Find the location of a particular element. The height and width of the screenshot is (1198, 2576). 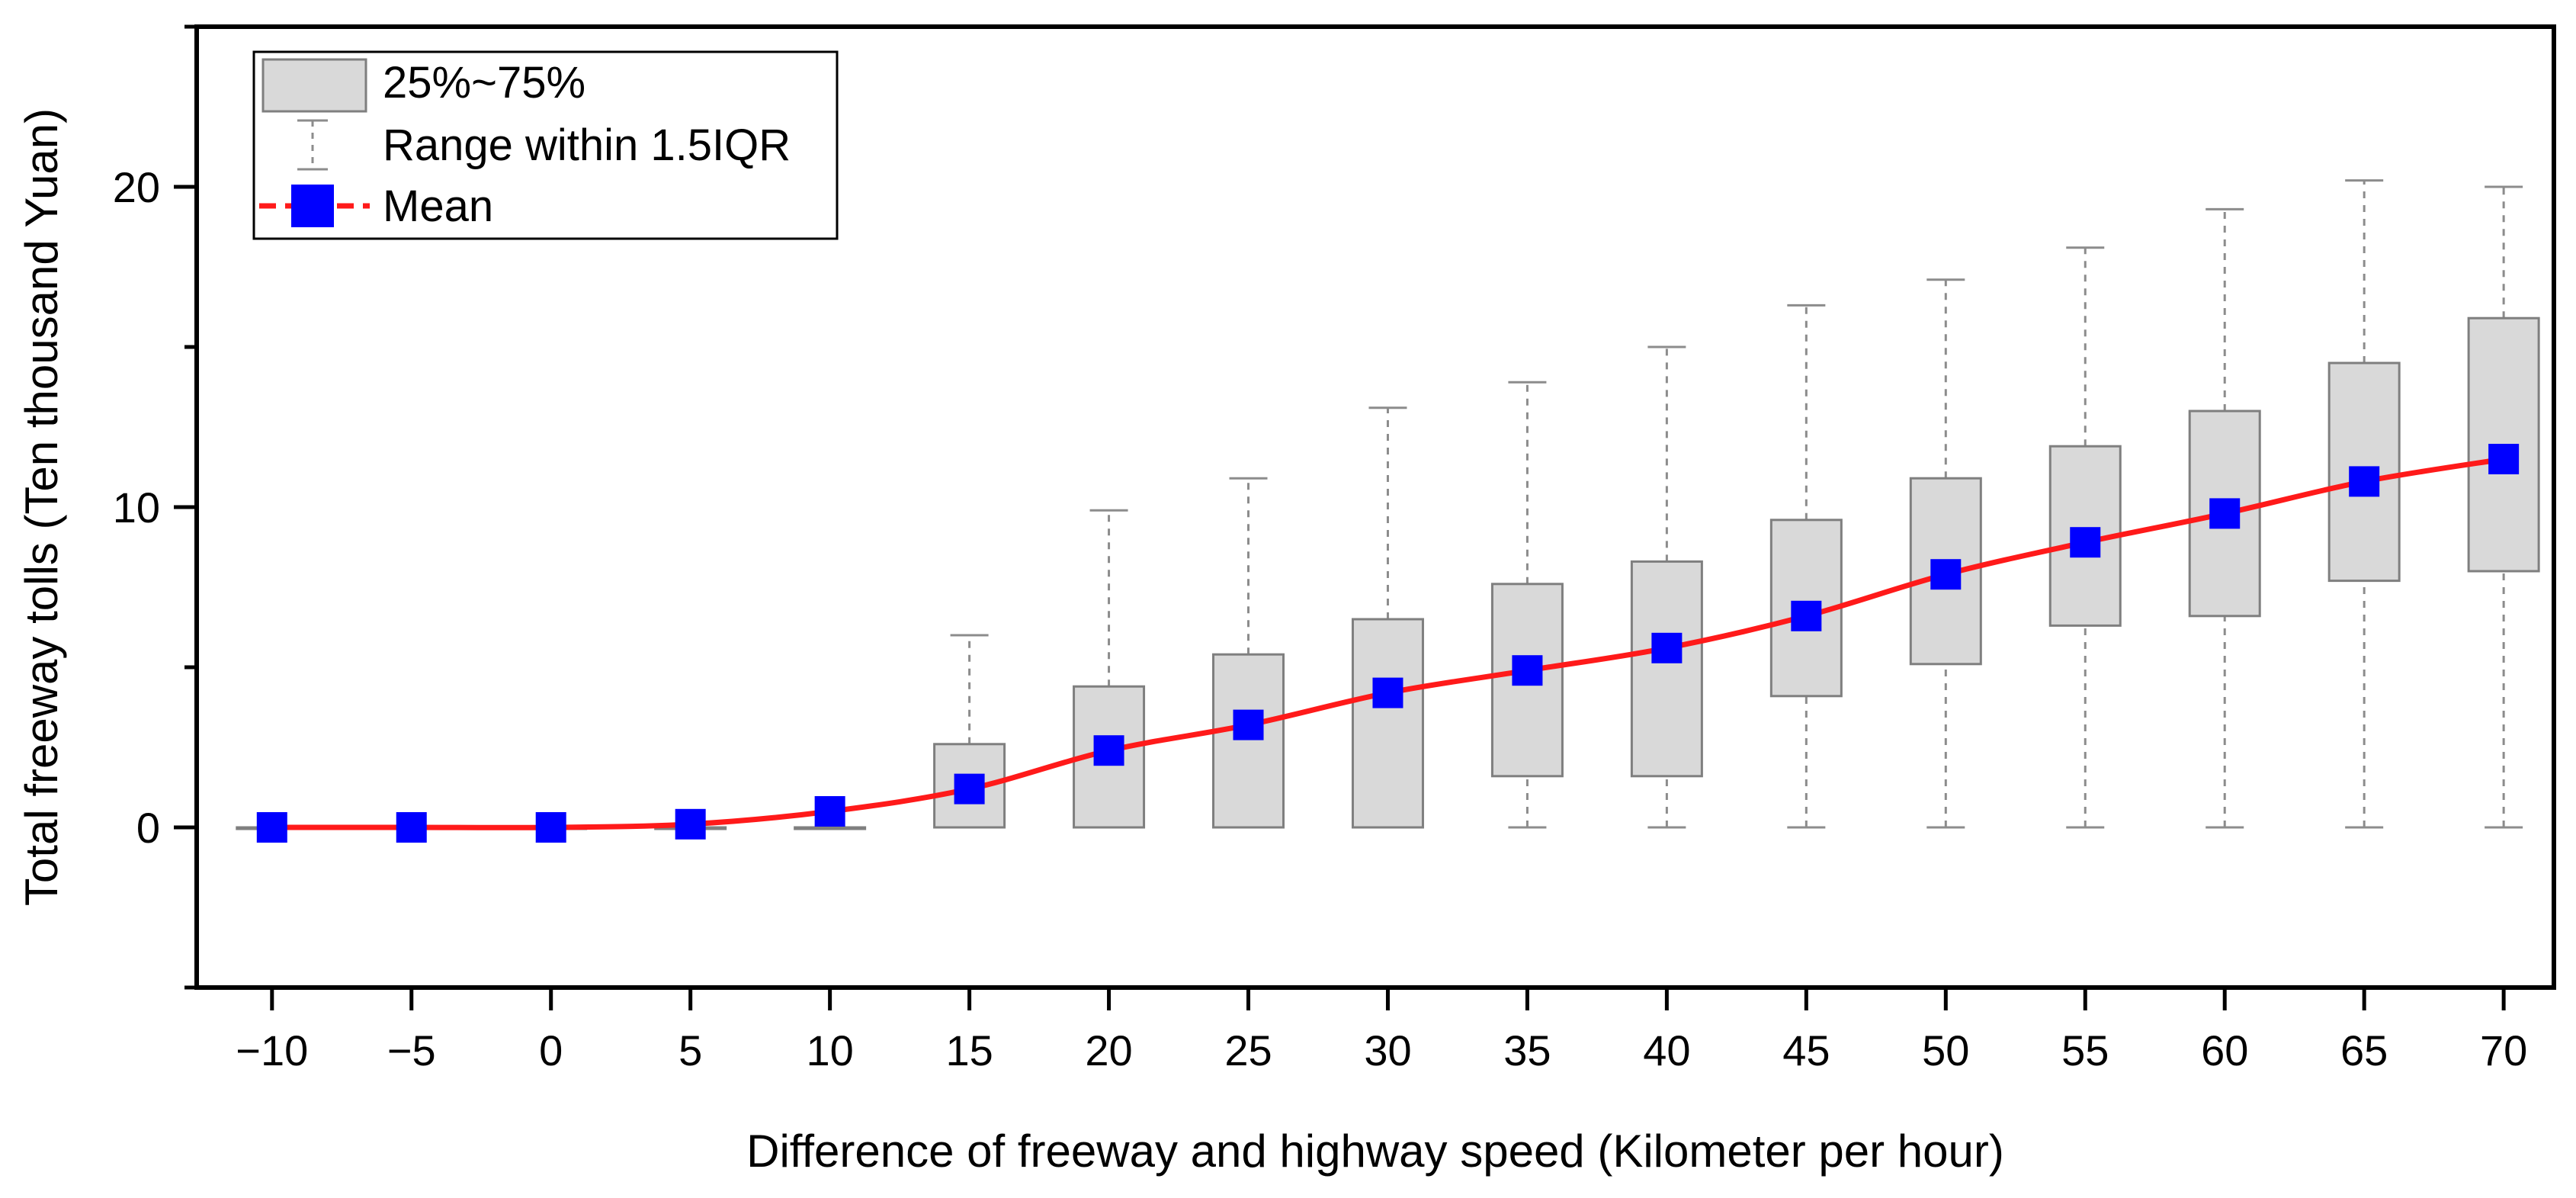

x-tick-label: −5 is located at coordinates (411, 1050).